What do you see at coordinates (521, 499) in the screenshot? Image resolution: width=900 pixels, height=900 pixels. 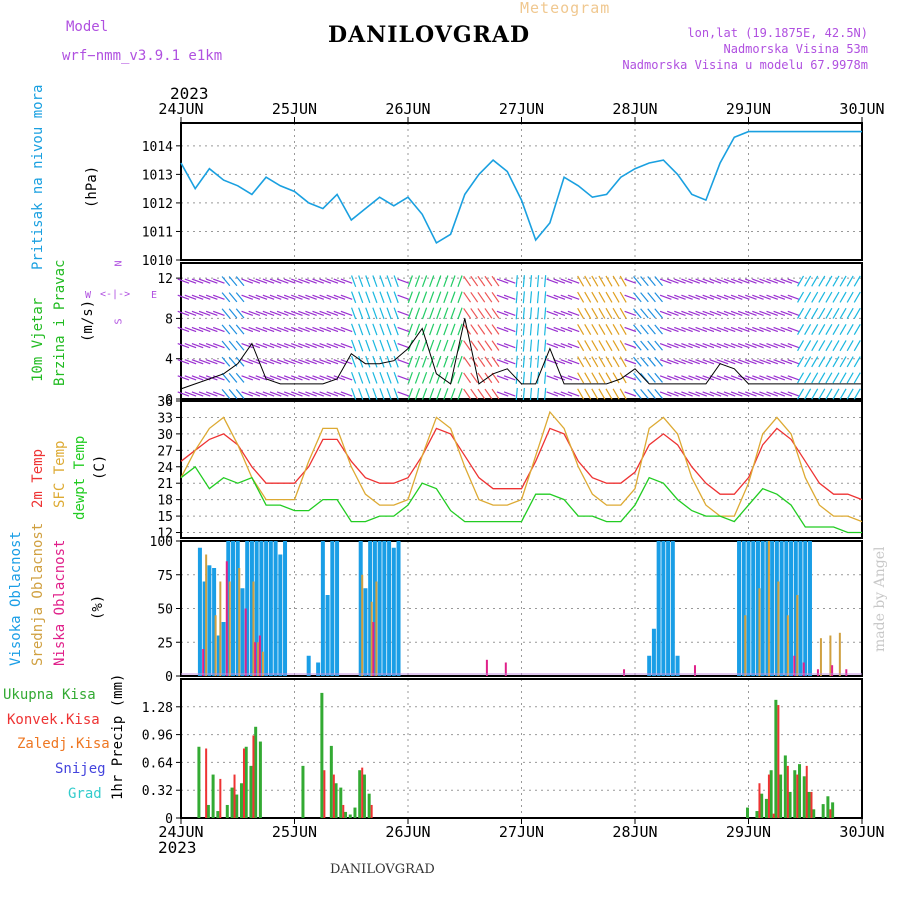 I see `temp-dewpt-line` at bounding box center [521, 499].